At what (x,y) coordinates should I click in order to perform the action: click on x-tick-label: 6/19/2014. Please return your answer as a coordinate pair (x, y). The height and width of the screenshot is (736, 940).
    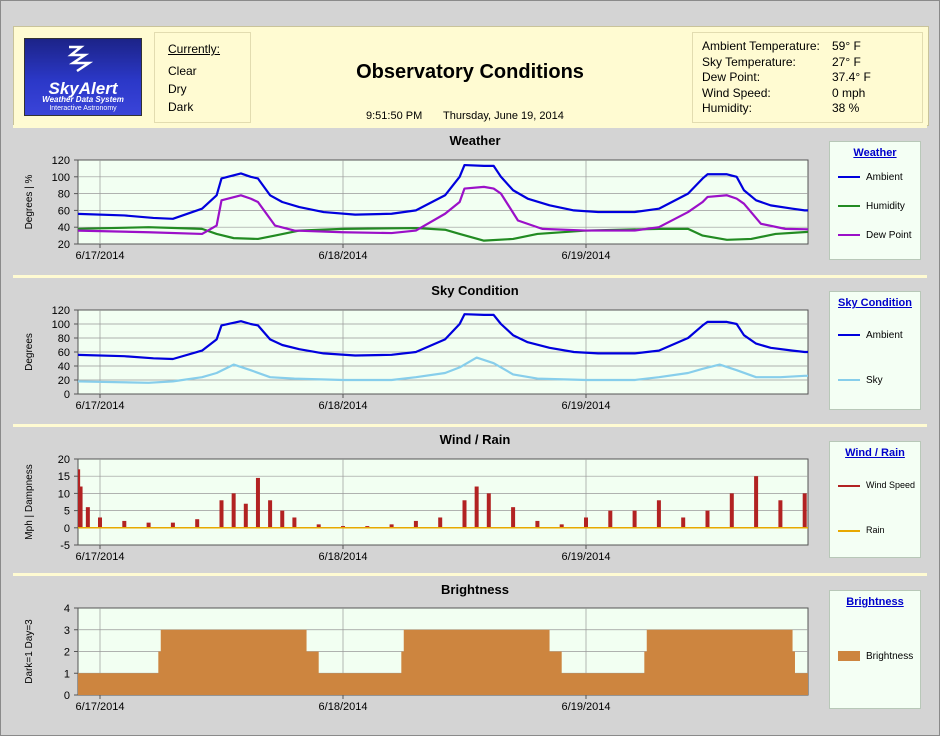
    Looking at the image, I should click on (586, 557).